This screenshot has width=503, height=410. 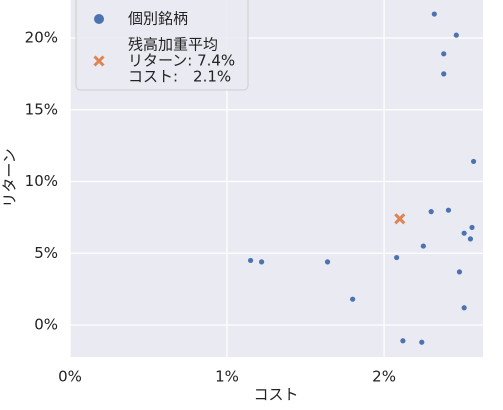 I want to click on x-axis-label: コスト, so click(x=275, y=395).